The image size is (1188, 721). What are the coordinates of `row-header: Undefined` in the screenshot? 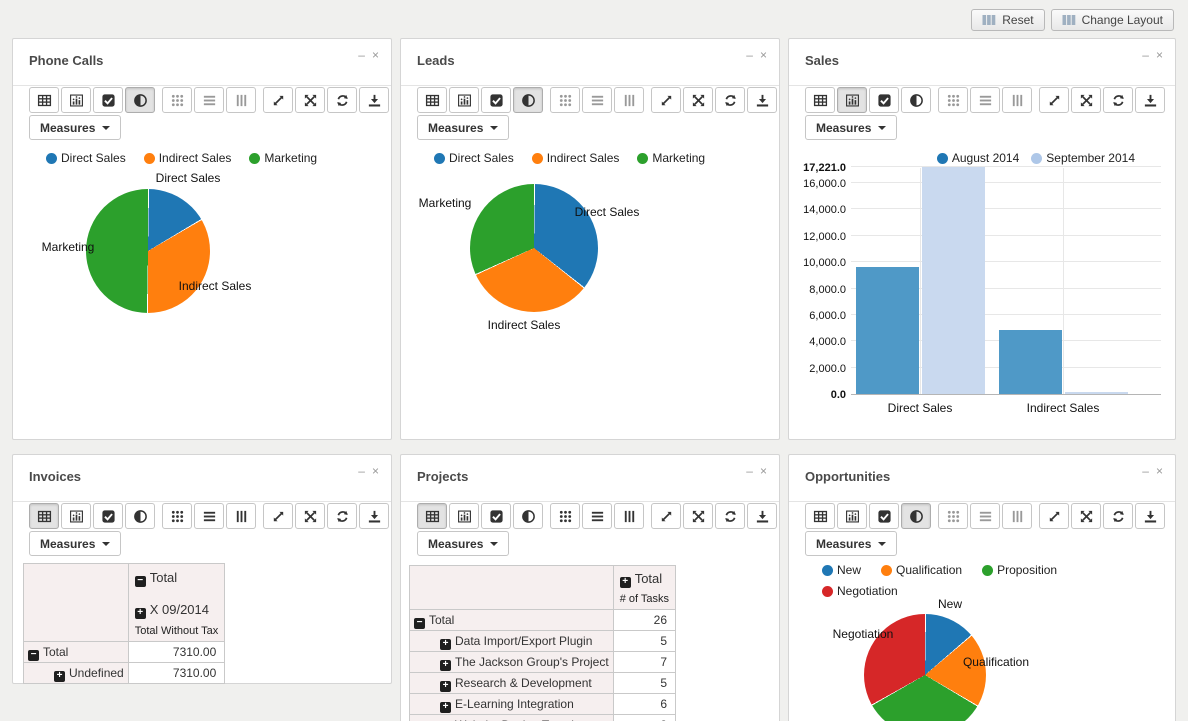 It's located at (76, 673).